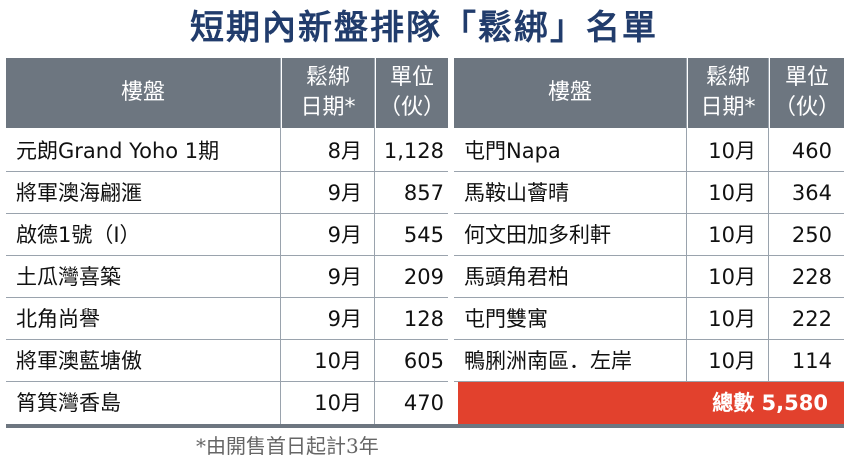 This screenshot has height=464, width=848. Describe the element at coordinates (548, 361) in the screenshot. I see `project-name: 鴨脷洲南區．左岸` at that location.